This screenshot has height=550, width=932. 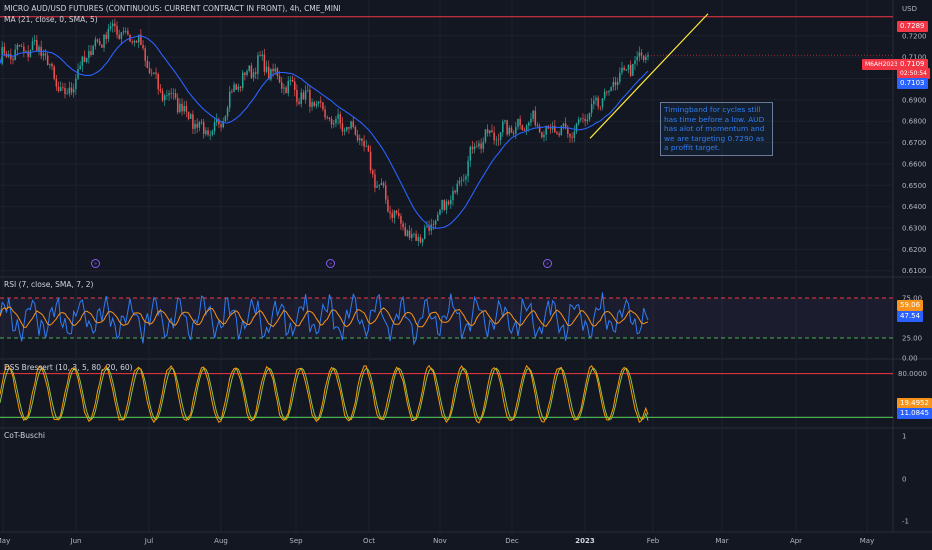 I want to click on price-tick-label: 0.7200, so click(x=914, y=36).